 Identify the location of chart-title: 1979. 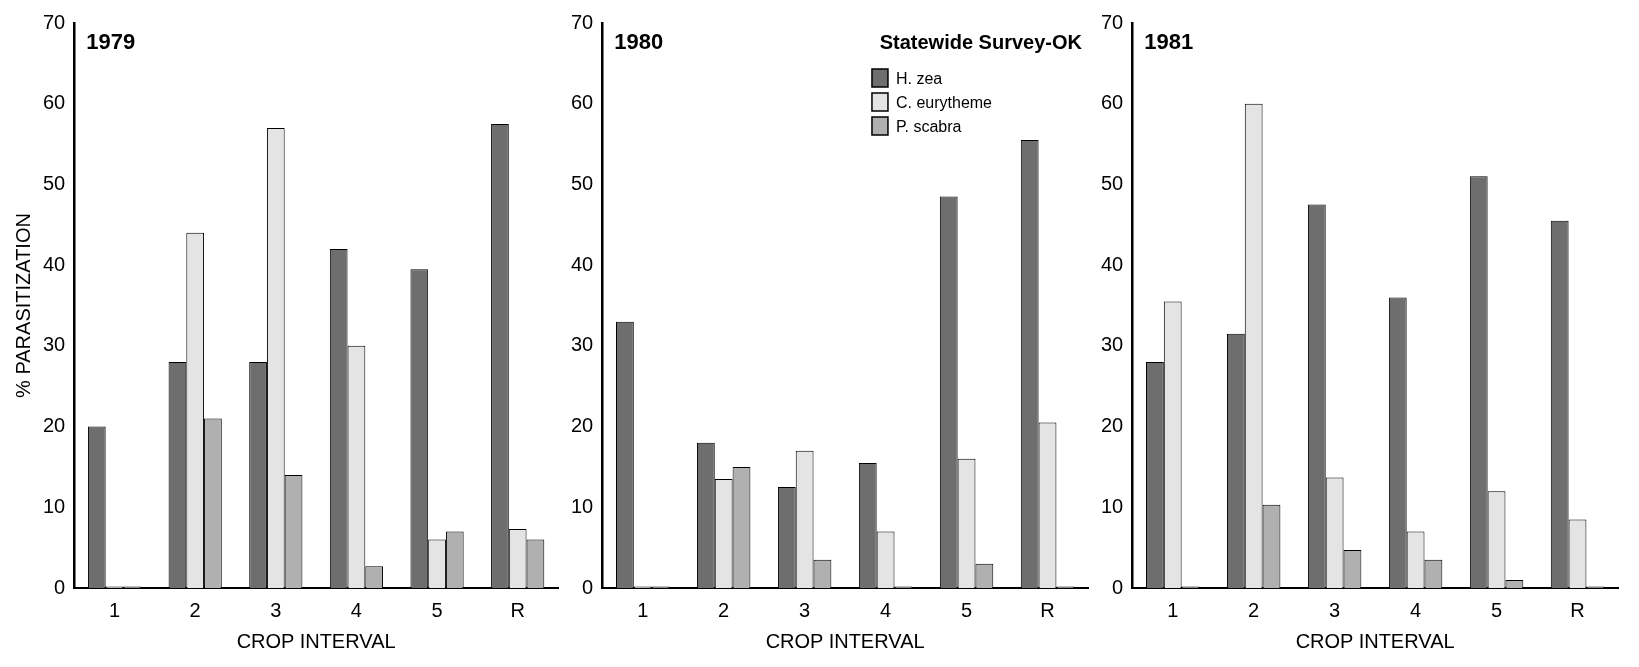
(111, 41).